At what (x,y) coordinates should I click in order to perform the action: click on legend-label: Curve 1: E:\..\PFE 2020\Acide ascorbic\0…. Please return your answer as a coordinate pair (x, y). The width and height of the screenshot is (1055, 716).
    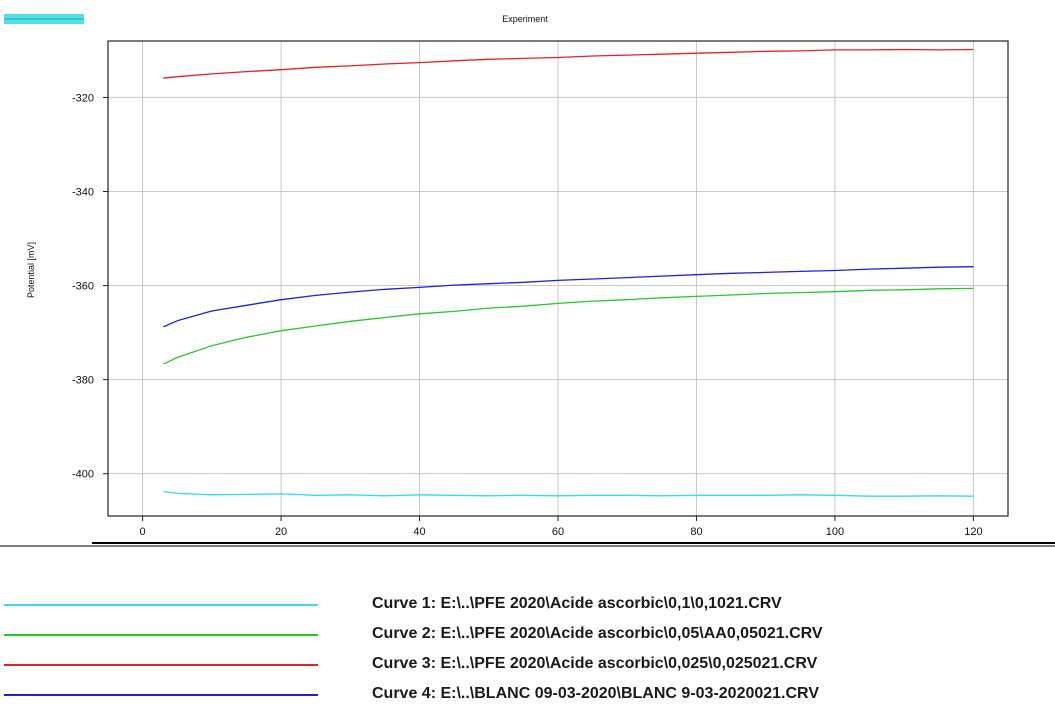
    Looking at the image, I should click on (577, 603).